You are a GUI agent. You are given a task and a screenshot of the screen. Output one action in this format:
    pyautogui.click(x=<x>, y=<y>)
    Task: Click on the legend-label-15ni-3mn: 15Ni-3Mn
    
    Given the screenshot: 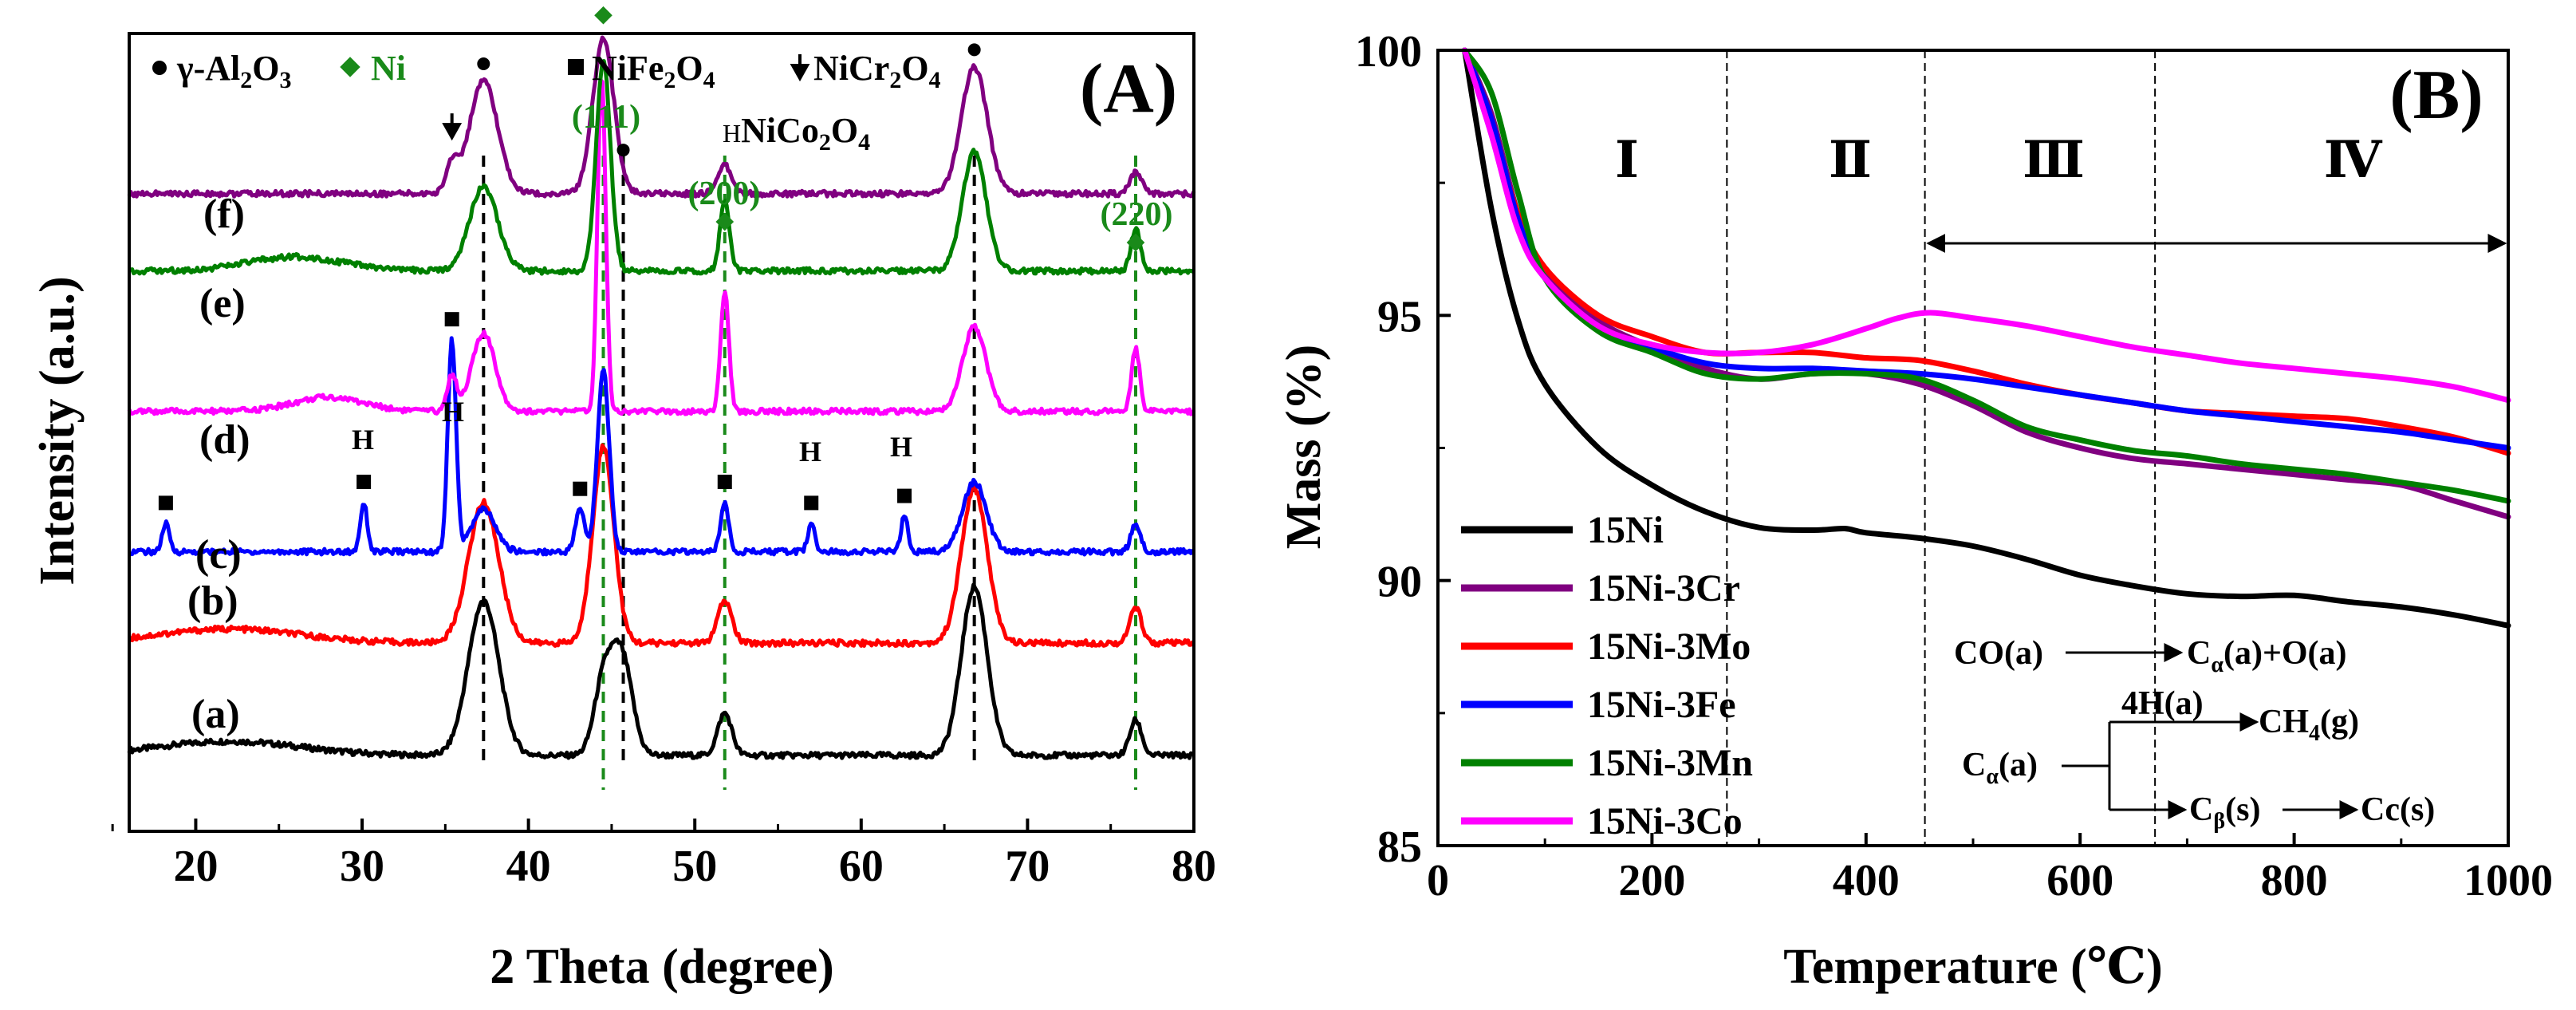 What is the action you would take?
    pyautogui.click(x=1670, y=763)
    